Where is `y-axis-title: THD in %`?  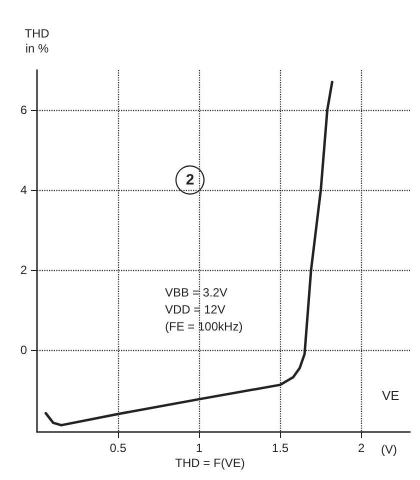 y-axis-title: THD in % is located at coordinates (37, 41).